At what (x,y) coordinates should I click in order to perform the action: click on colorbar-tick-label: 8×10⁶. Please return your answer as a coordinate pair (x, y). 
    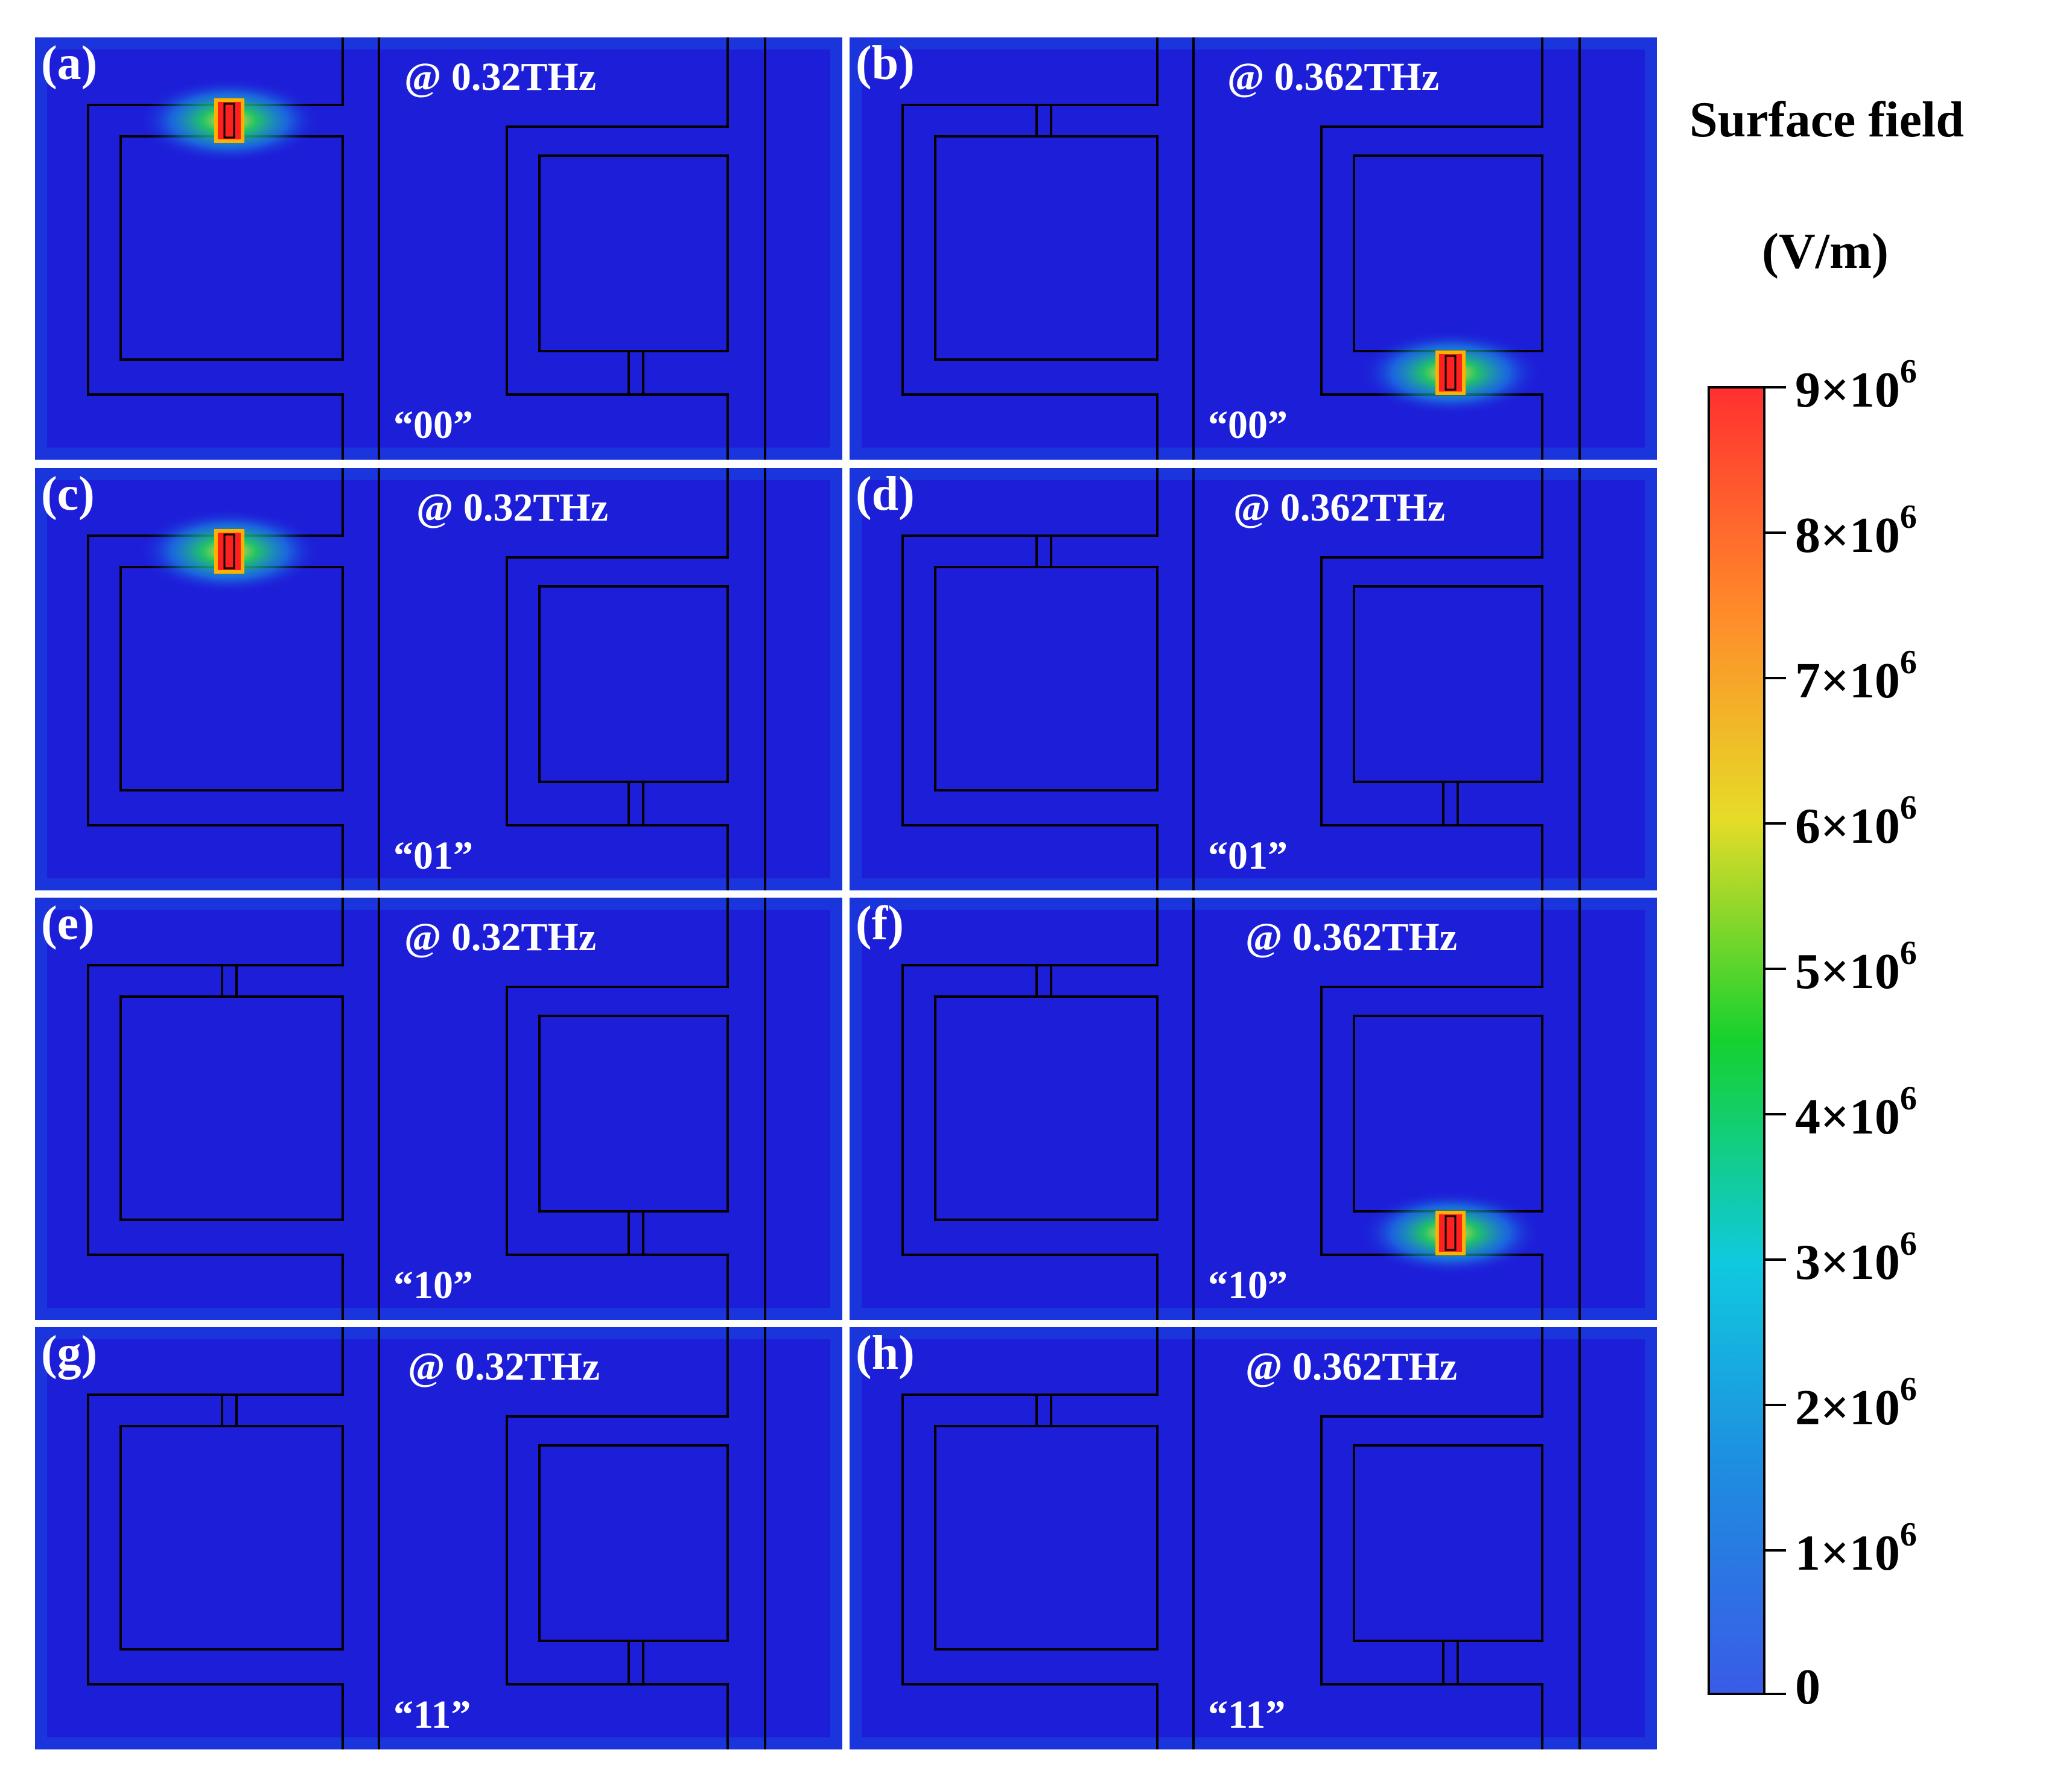
    Looking at the image, I should click on (1856, 530).